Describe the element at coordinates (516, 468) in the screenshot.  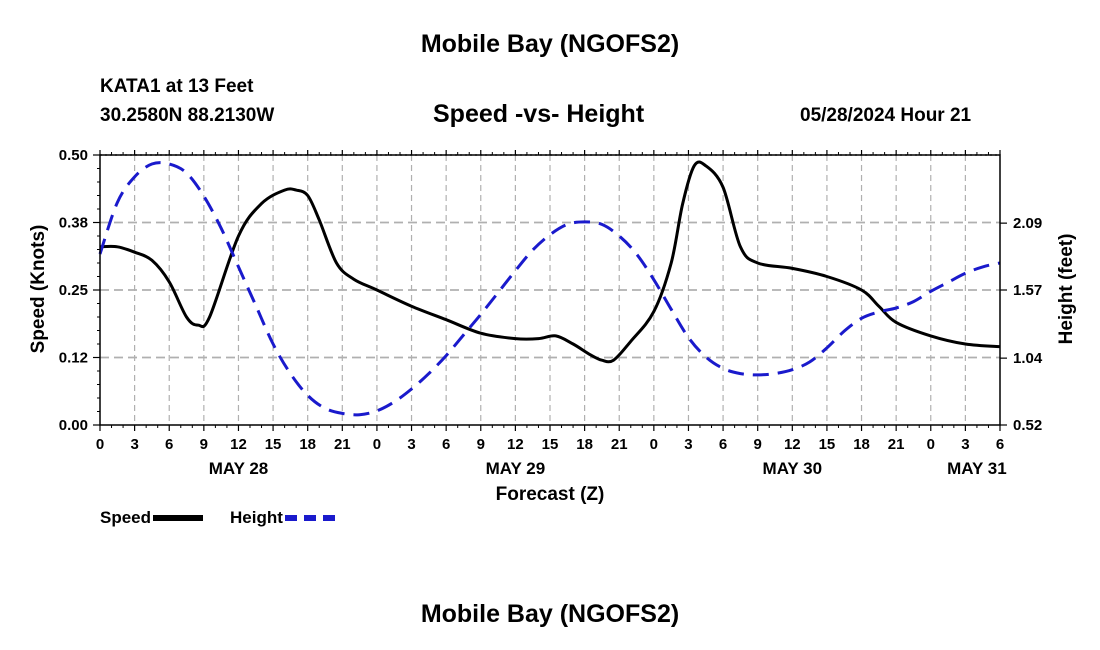
I see `day-label: MAY 29` at that location.